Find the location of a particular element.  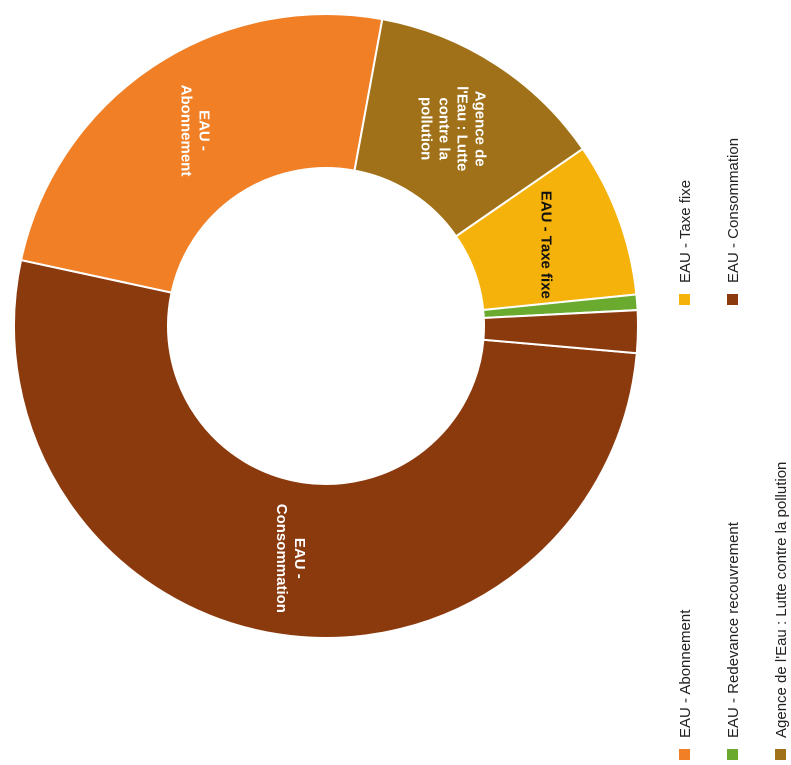

slice-label-line: l'Eau : Lutte is located at coordinates (462, 128).